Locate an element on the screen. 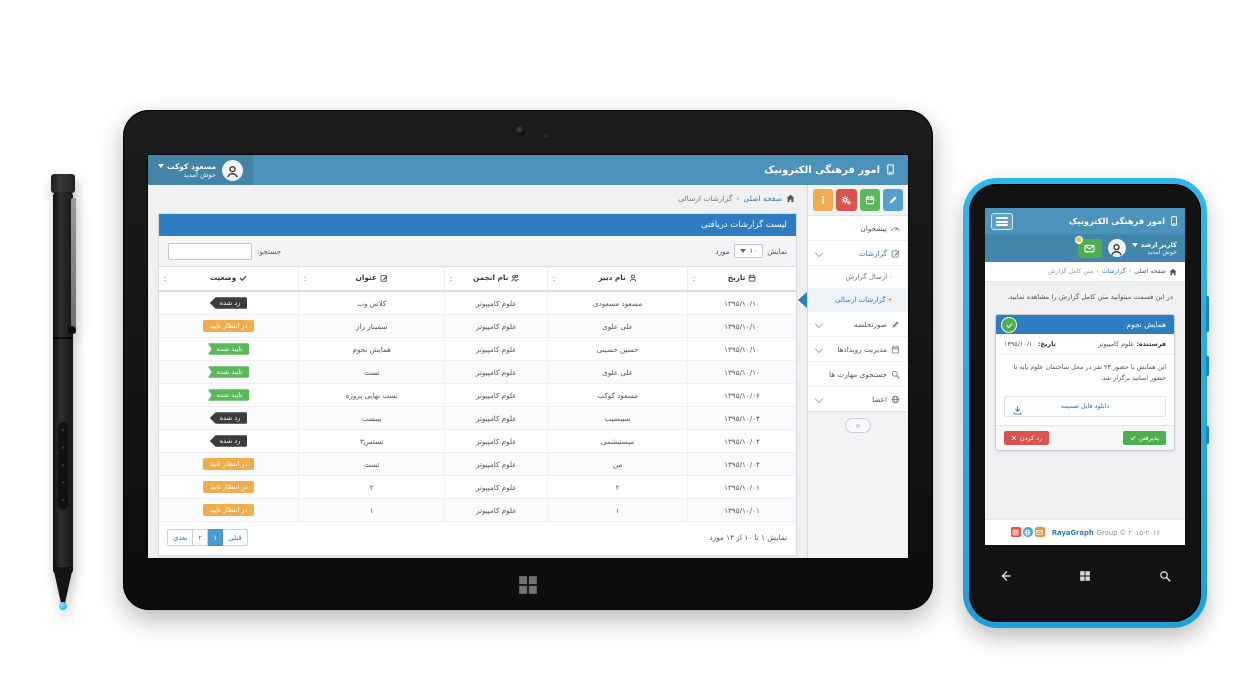 This screenshot has width=1250, height=698. column-header: نام دبیر is located at coordinates (618, 279).